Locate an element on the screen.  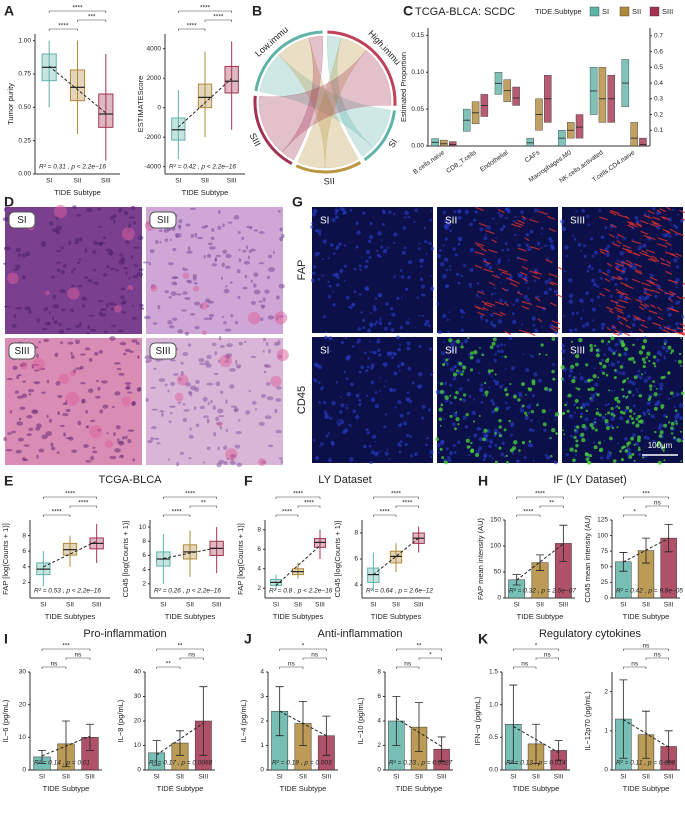
panel-letter: I is located at coordinates (6, 639).